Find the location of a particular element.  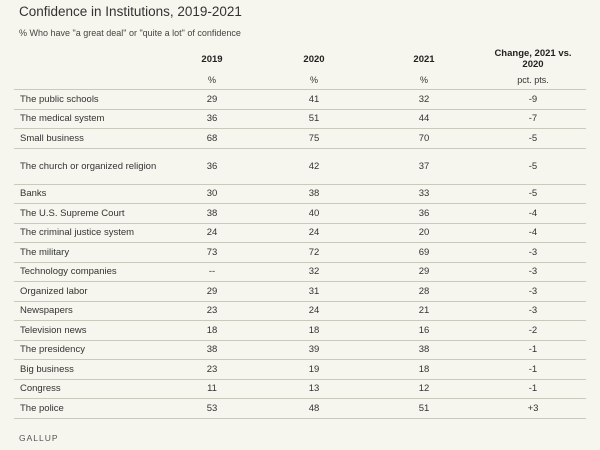

cell-value-2021: 12 is located at coordinates (424, 389).